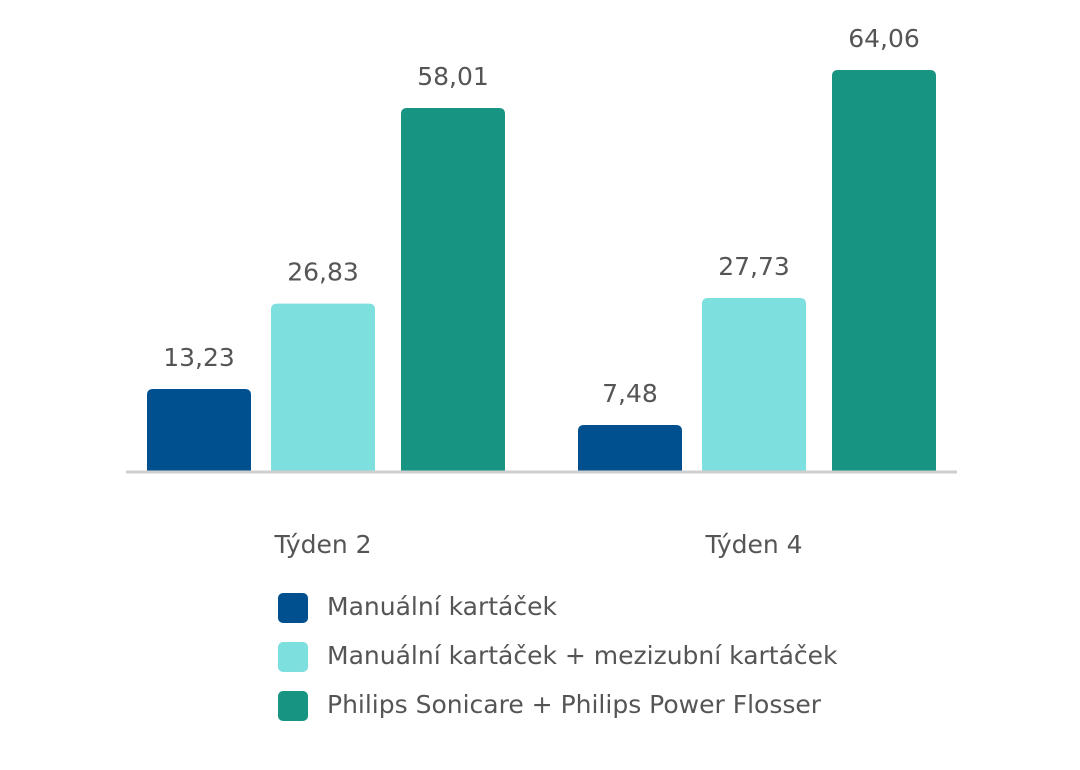  Describe the element at coordinates (630, 393) in the screenshot. I see `value-label: 7,48` at that location.